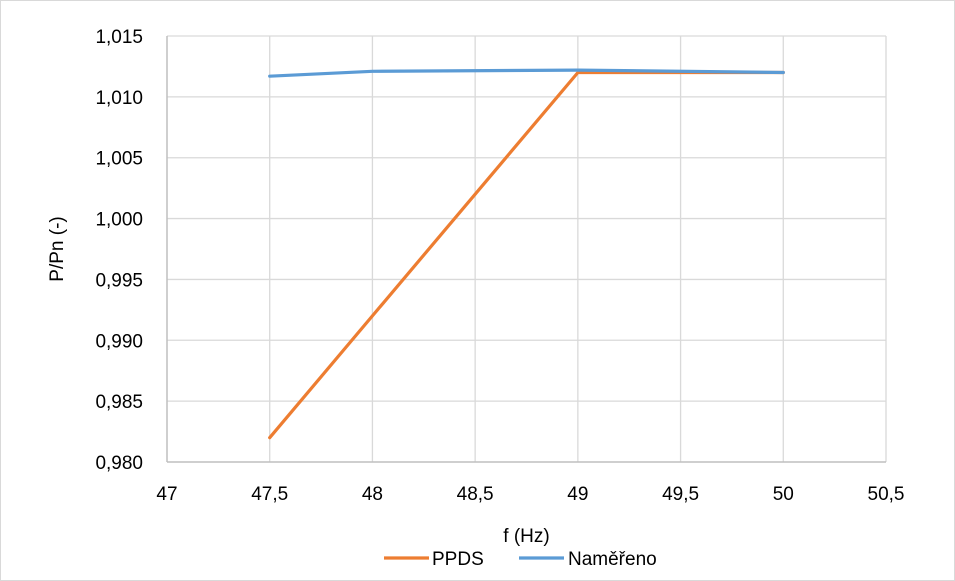 This screenshot has width=955, height=581. What do you see at coordinates (526, 536) in the screenshot?
I see `x-axis-title: f (Hz)` at bounding box center [526, 536].